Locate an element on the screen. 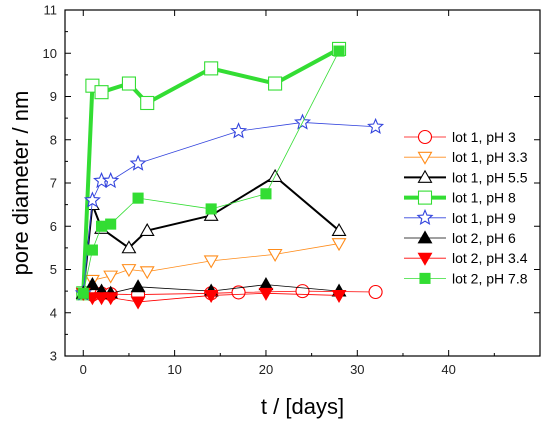  y-tick-label: 4 is located at coordinates (53, 312).